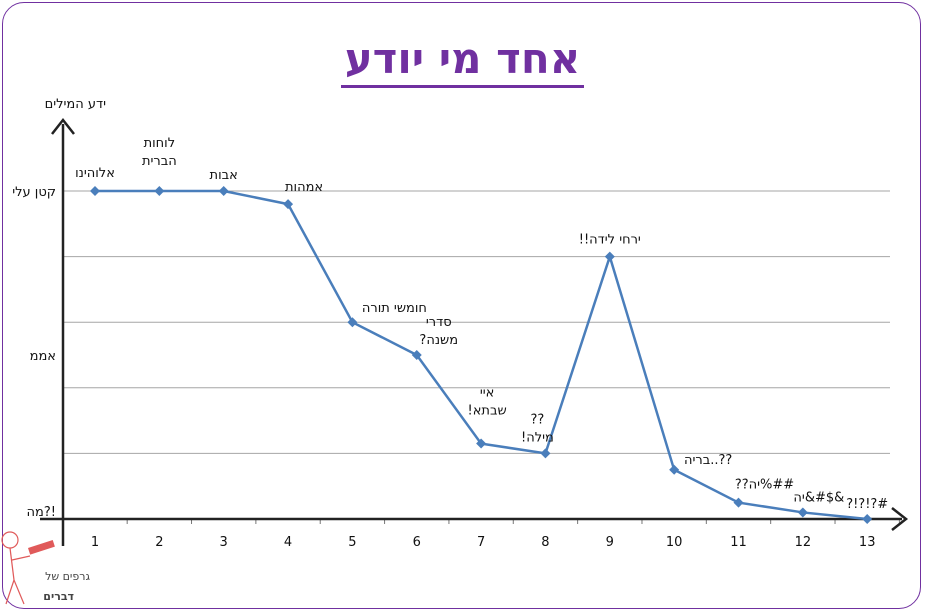 The height and width of the screenshot is (613, 925). I want to click on x-axis-arrow, so click(900, 519).